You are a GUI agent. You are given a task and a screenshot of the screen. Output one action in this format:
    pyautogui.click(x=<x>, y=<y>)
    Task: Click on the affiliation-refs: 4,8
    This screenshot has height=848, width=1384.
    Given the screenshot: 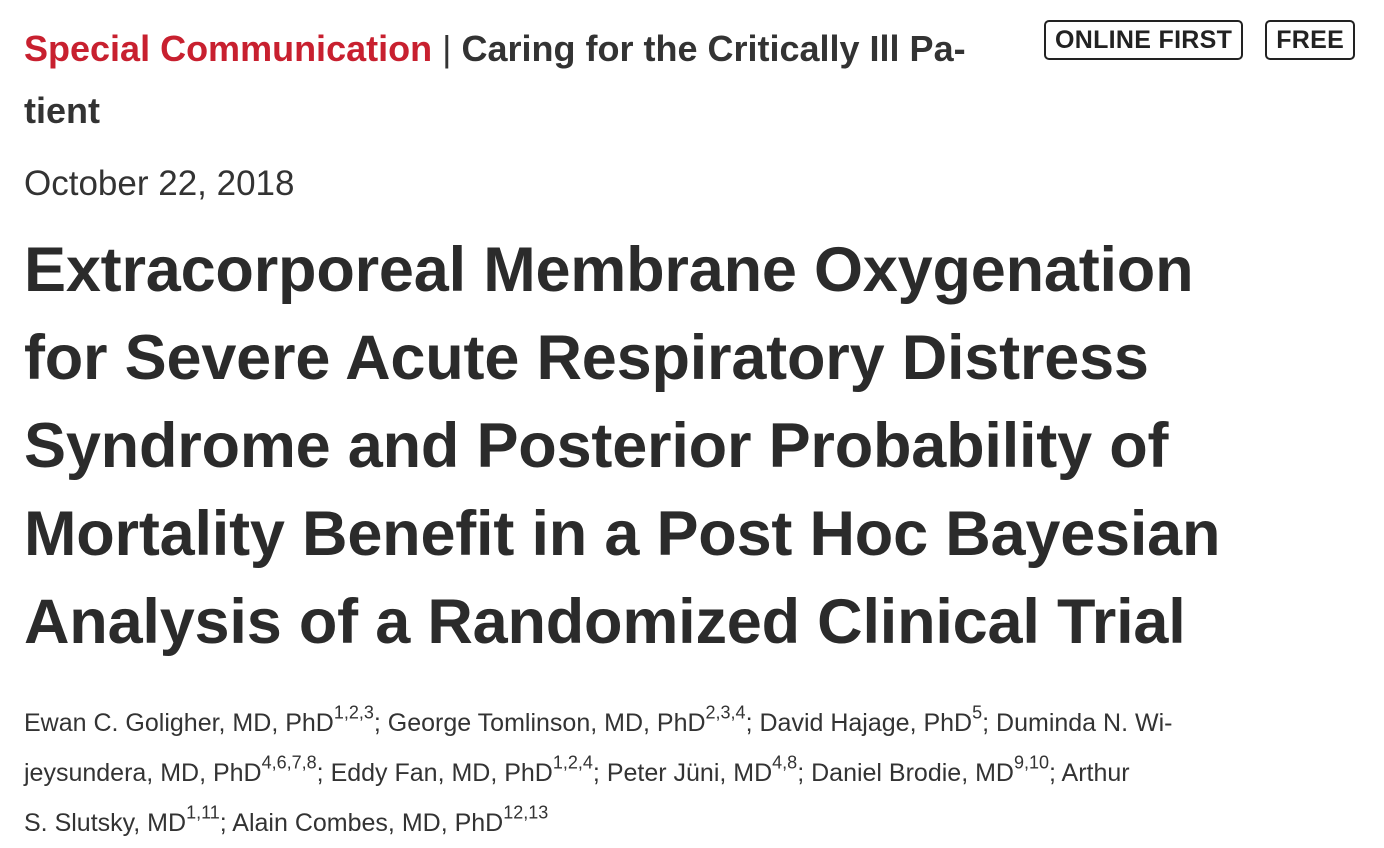 What is the action you would take?
    pyautogui.click(x=785, y=762)
    